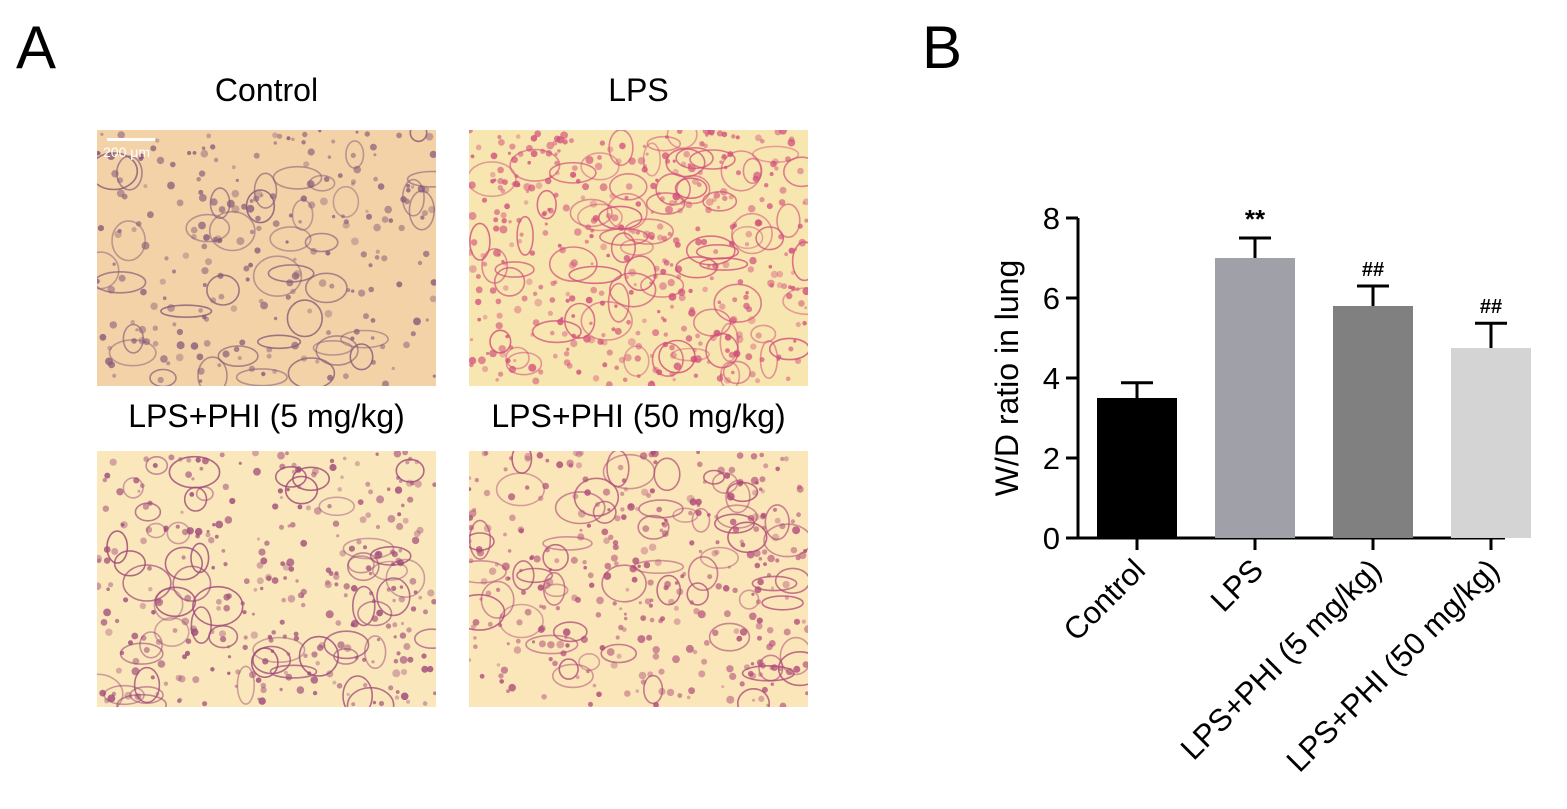  What do you see at coordinates (638, 416) in the screenshot?
I see `micrograph-caption-phi50: LPS+PHI (50 mg/kg)` at bounding box center [638, 416].